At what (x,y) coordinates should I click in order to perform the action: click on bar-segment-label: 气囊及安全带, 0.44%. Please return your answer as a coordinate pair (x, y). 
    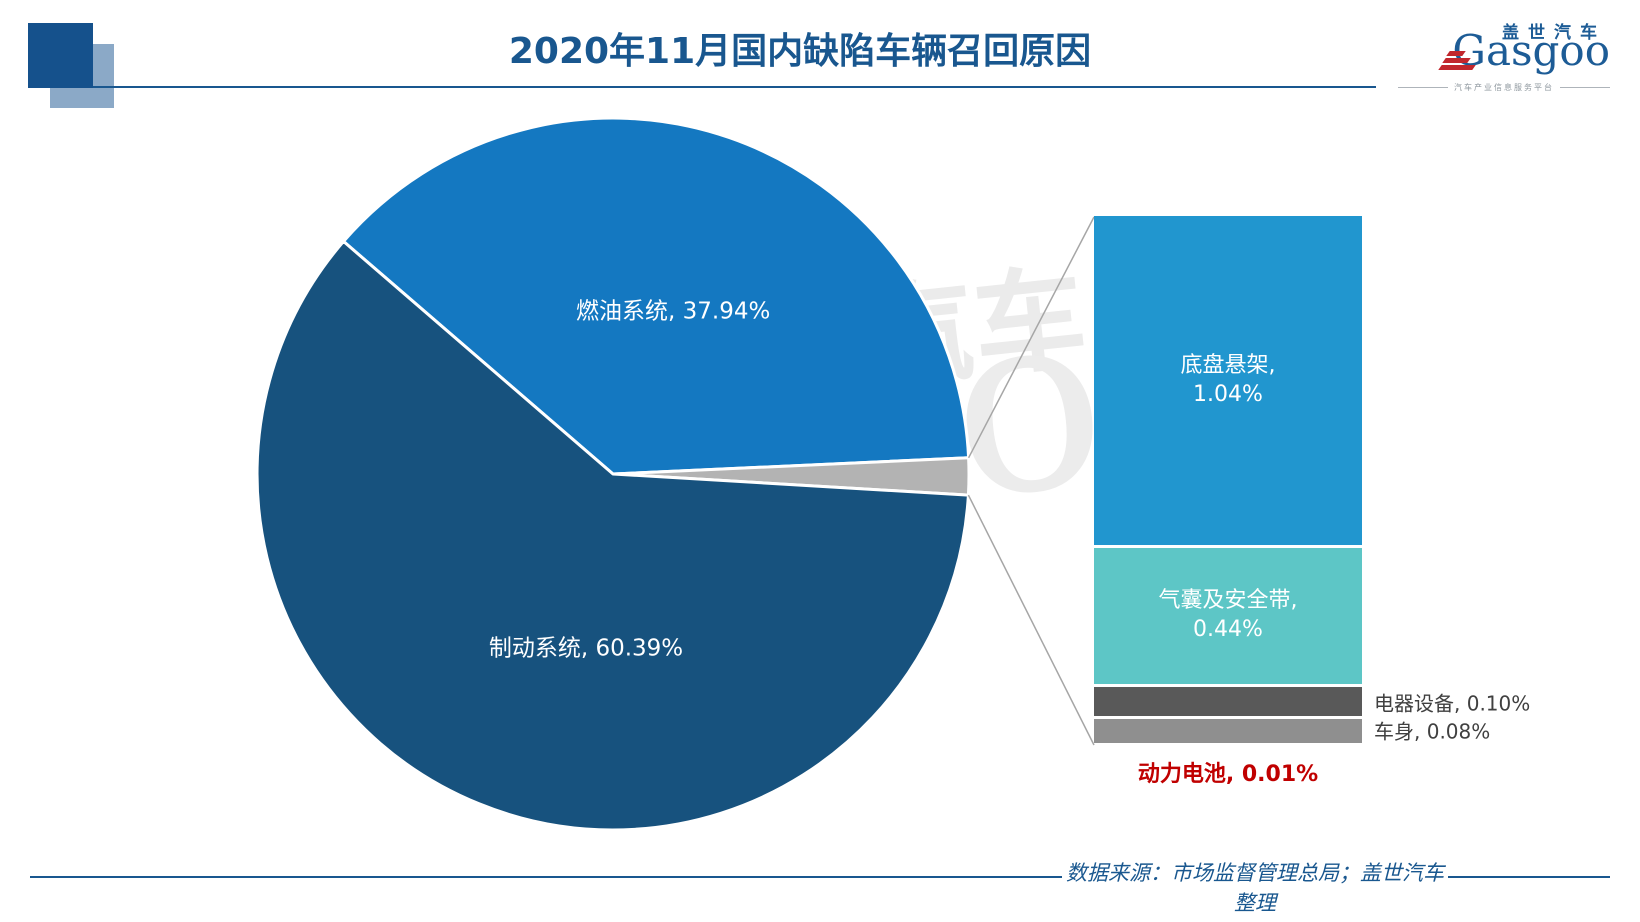
    Looking at the image, I should click on (1228, 615).